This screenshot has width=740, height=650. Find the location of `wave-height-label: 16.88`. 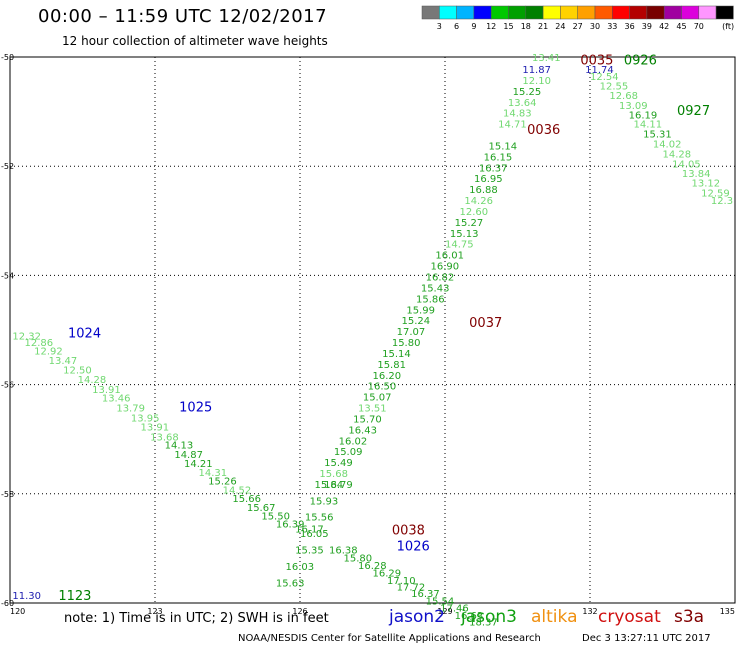

wave-height-label: 16.88 is located at coordinates (483, 190).